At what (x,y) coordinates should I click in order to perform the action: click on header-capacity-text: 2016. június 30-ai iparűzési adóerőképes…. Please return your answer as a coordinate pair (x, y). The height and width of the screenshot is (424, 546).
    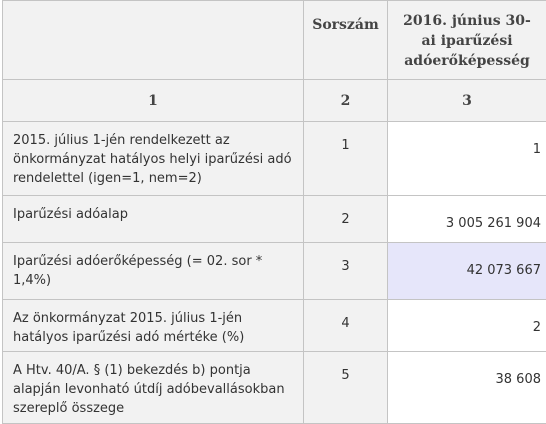
    Looking at the image, I should click on (467, 41).